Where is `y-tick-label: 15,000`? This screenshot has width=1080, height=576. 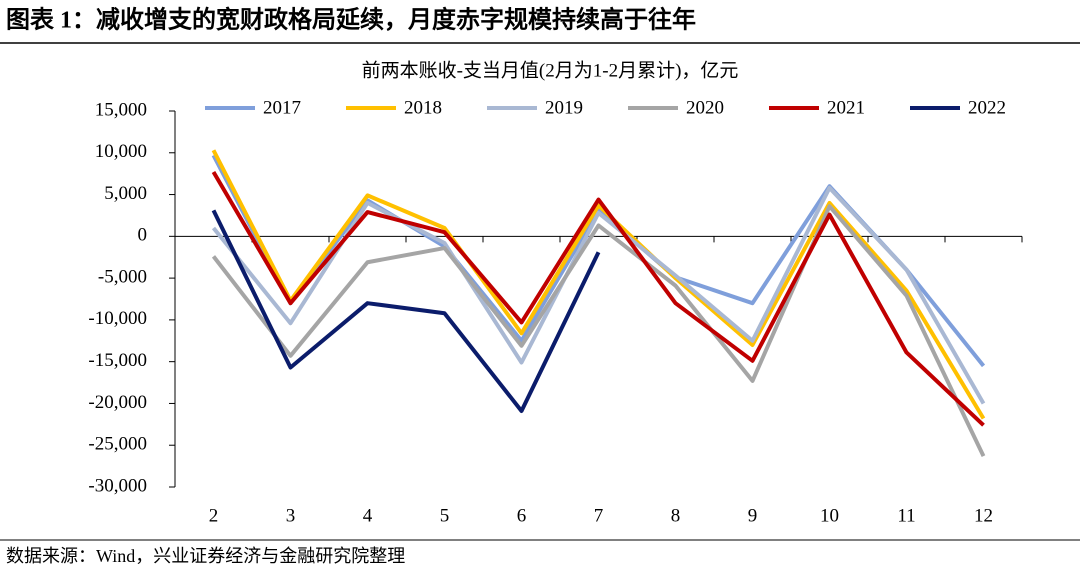 y-tick-label: 15,000 is located at coordinates (121, 109).